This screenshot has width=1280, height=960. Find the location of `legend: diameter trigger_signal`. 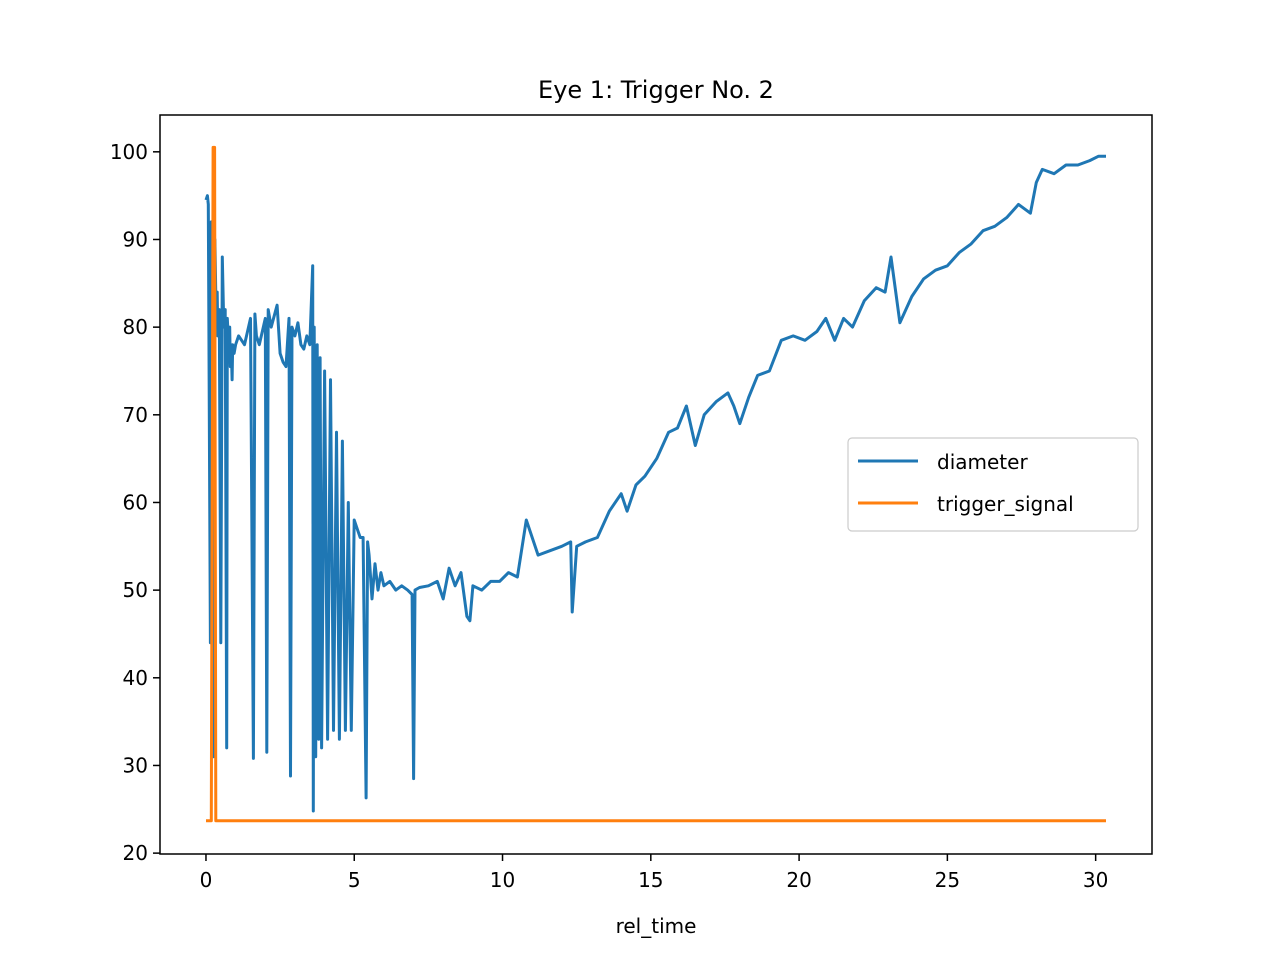

legend: diameter trigger_signal is located at coordinates (993, 484).